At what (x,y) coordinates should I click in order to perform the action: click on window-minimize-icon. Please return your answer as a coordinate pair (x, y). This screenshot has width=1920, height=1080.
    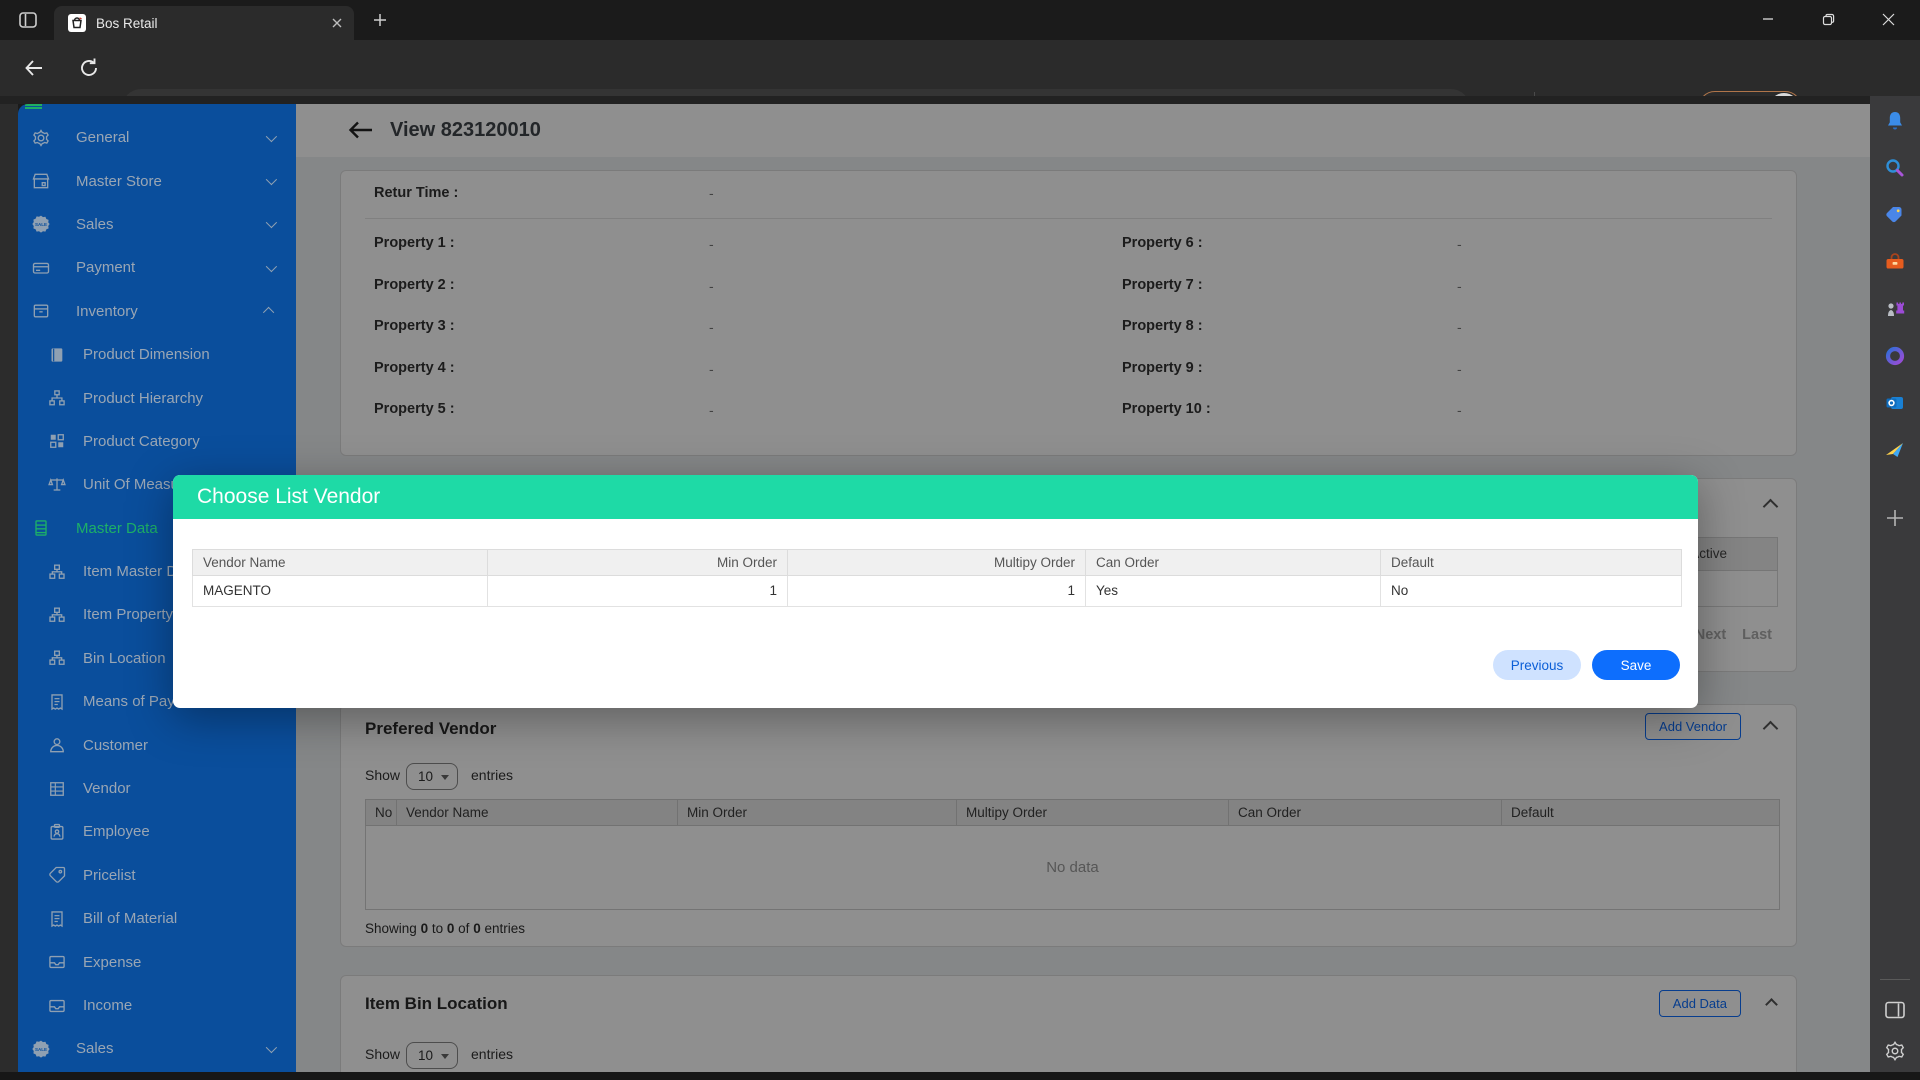
    Looking at the image, I should click on (1768, 19).